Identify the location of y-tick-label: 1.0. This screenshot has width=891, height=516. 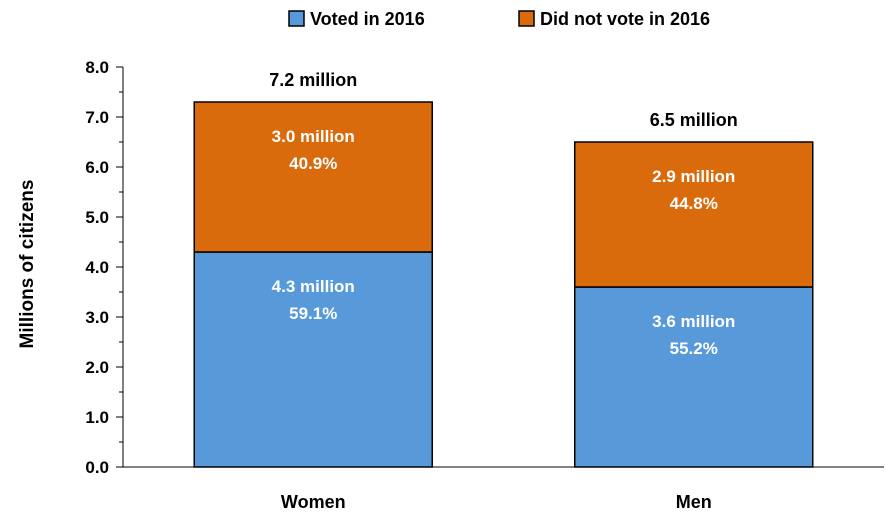
(97, 417).